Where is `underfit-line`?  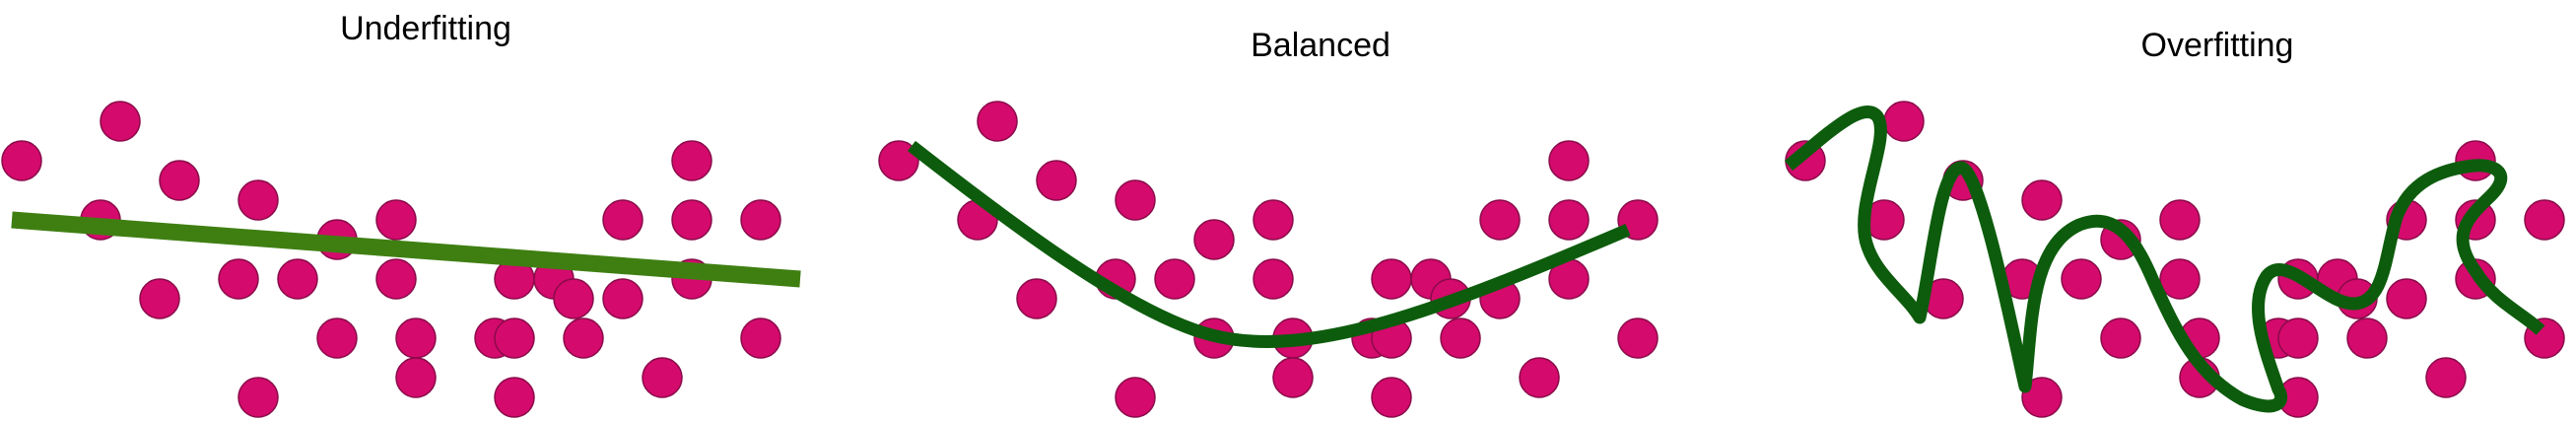 underfit-line is located at coordinates (406, 250).